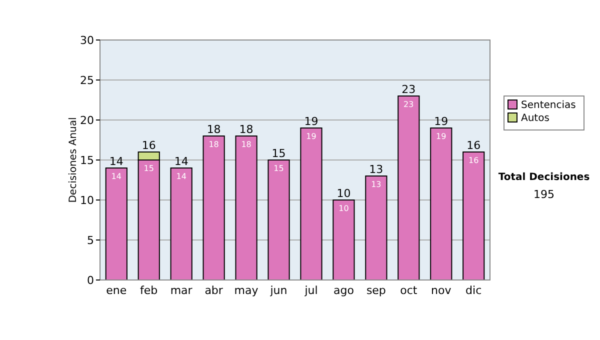 The height and width of the screenshot is (340, 600). Describe the element at coordinates (87, 80) in the screenshot. I see `y-tick-label: 25` at that location.